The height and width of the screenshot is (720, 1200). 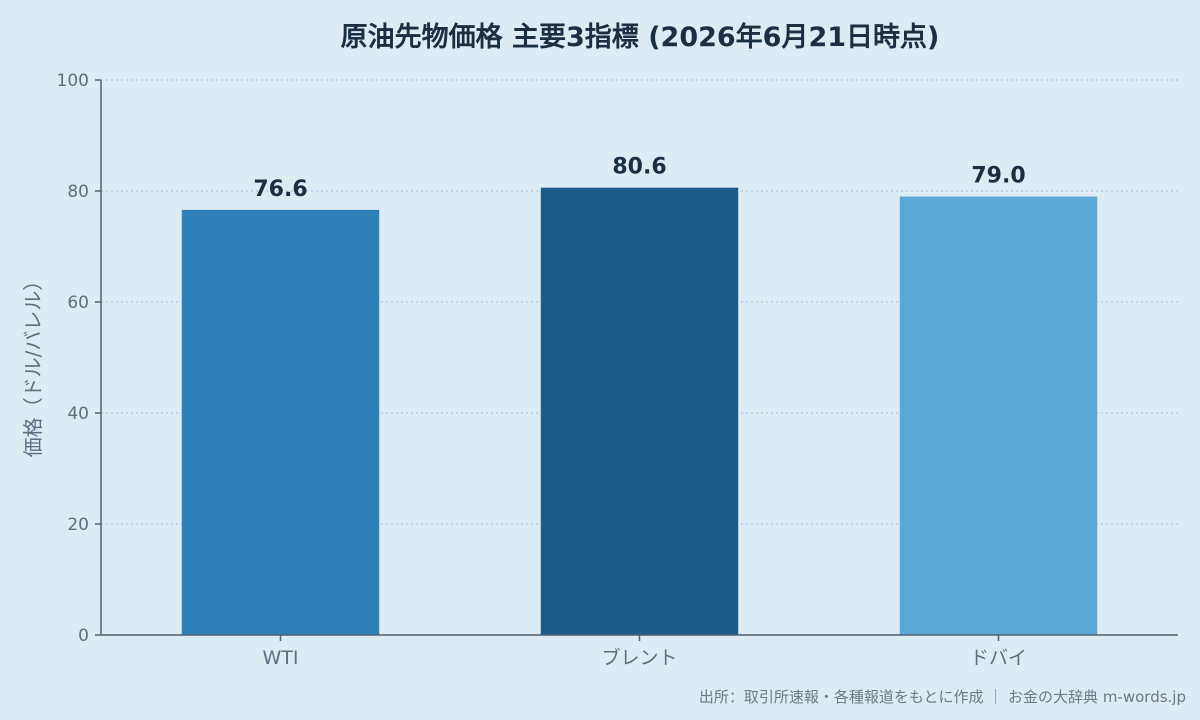 What do you see at coordinates (281, 658) in the screenshot?
I see `x-tick-label: WTI` at bounding box center [281, 658].